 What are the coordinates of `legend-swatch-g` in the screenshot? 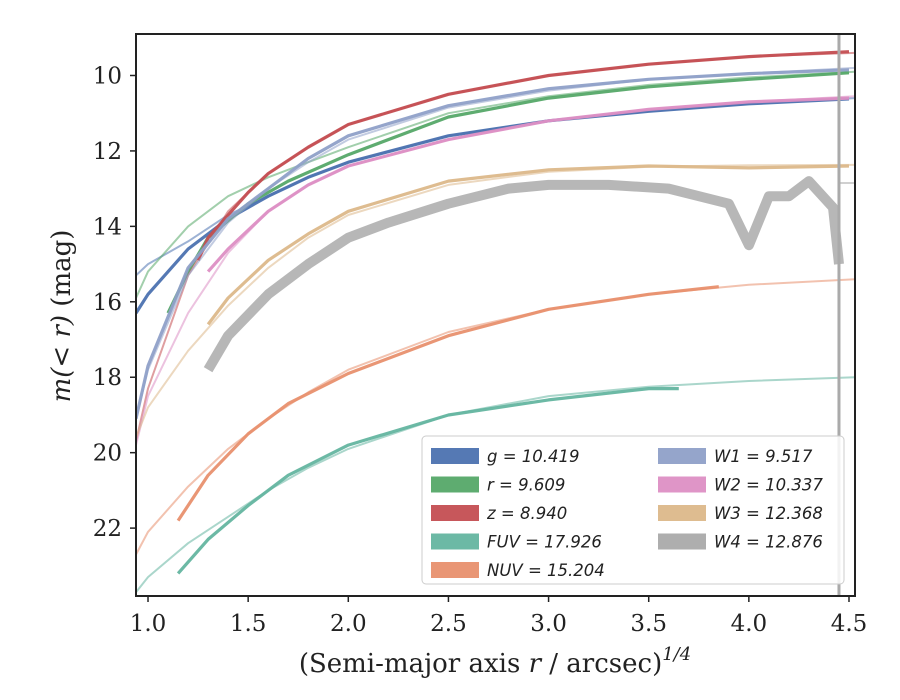 It's located at (455, 456).